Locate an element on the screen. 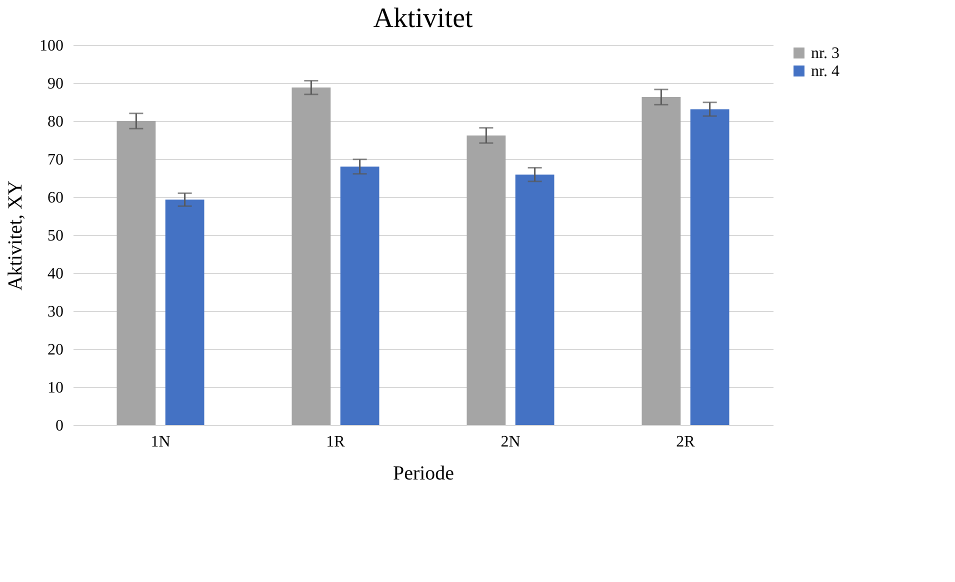  y-tick-label: 60 is located at coordinates (56, 198).